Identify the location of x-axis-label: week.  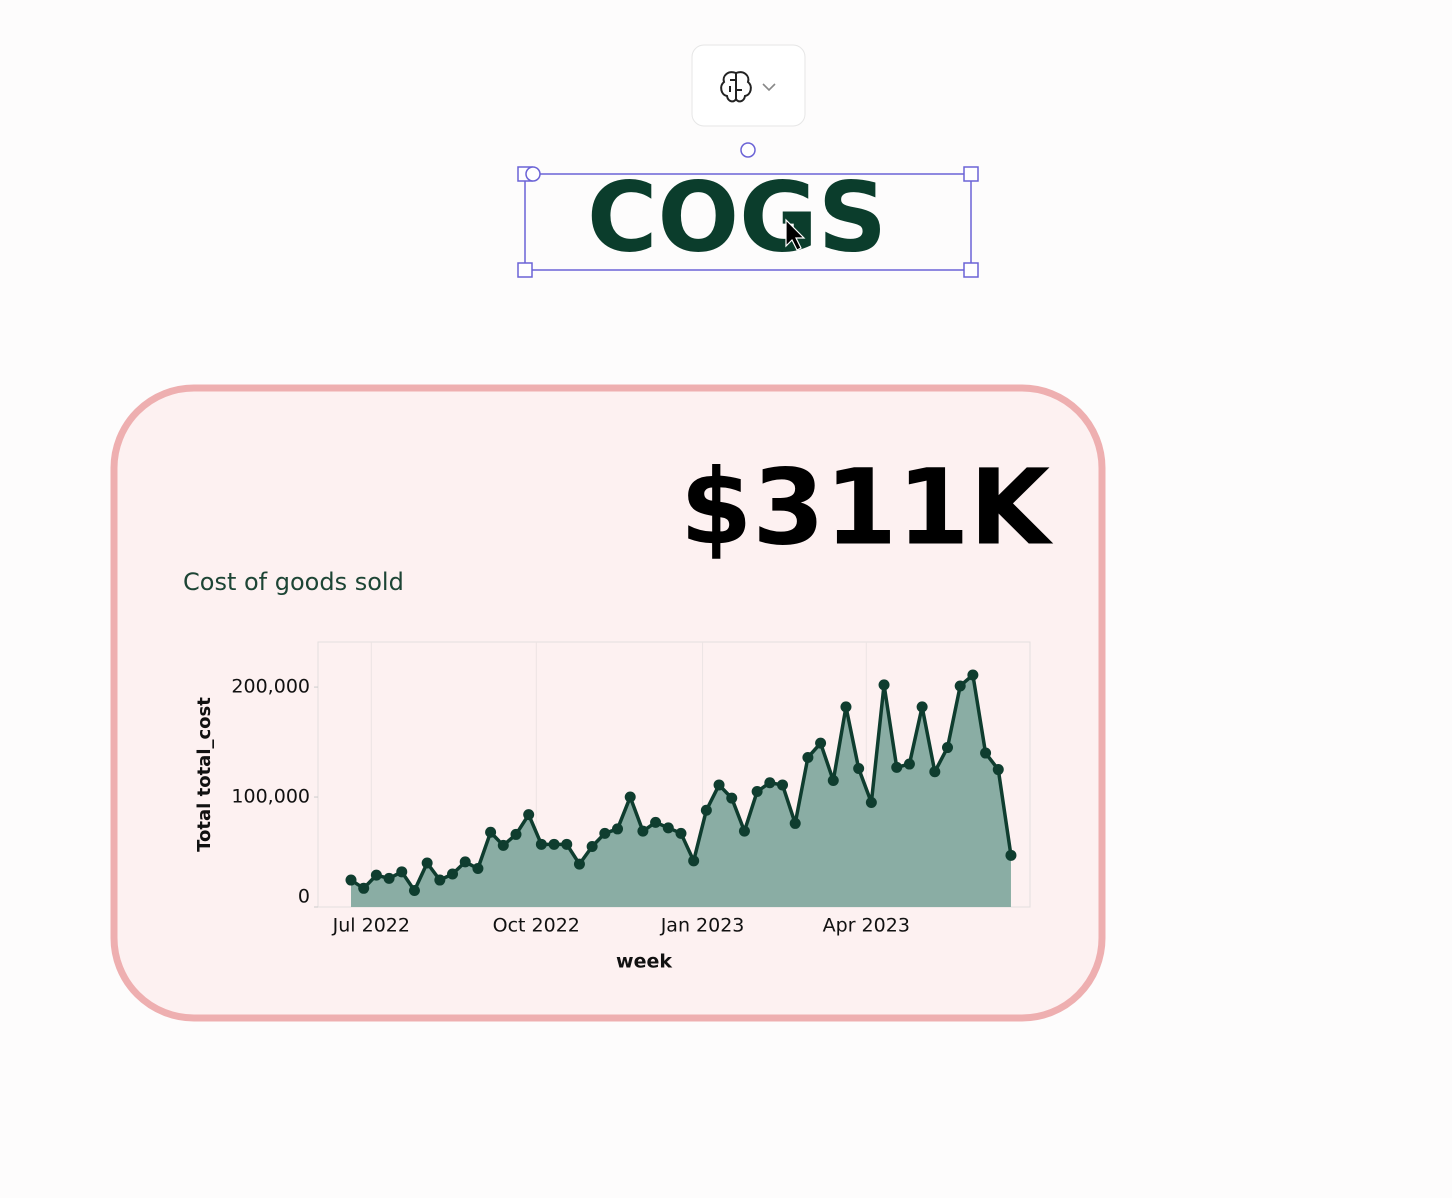
(644, 962).